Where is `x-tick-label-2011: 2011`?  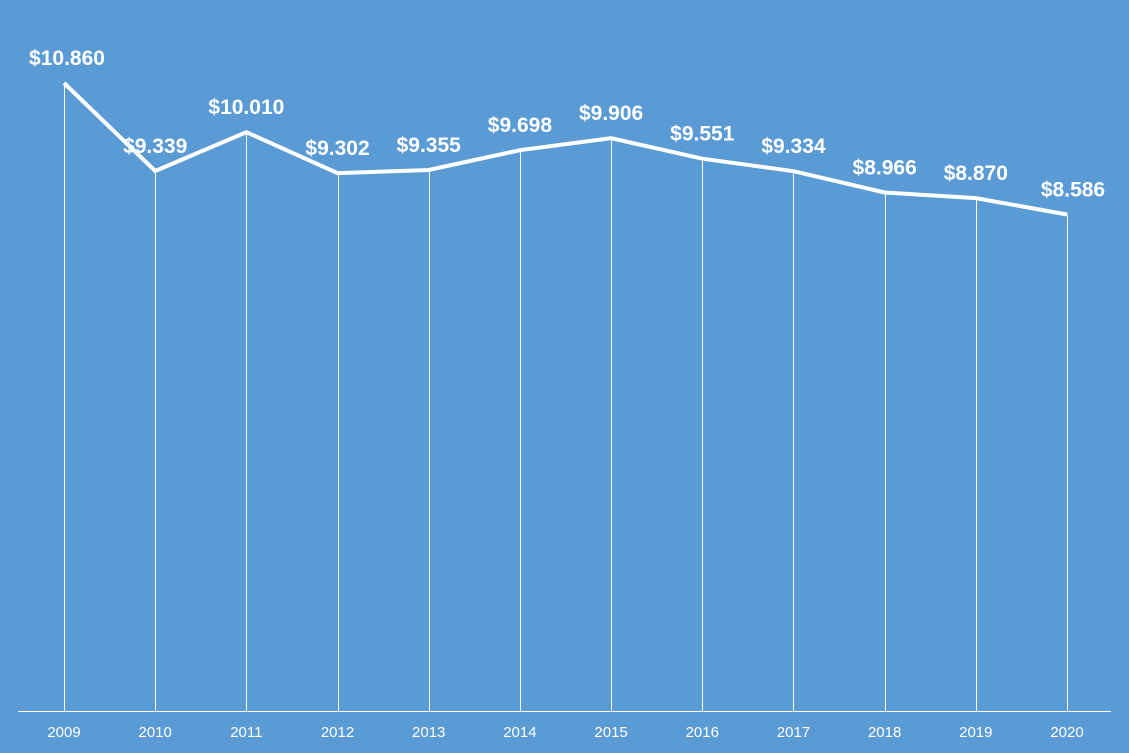
x-tick-label-2011: 2011 is located at coordinates (246, 732).